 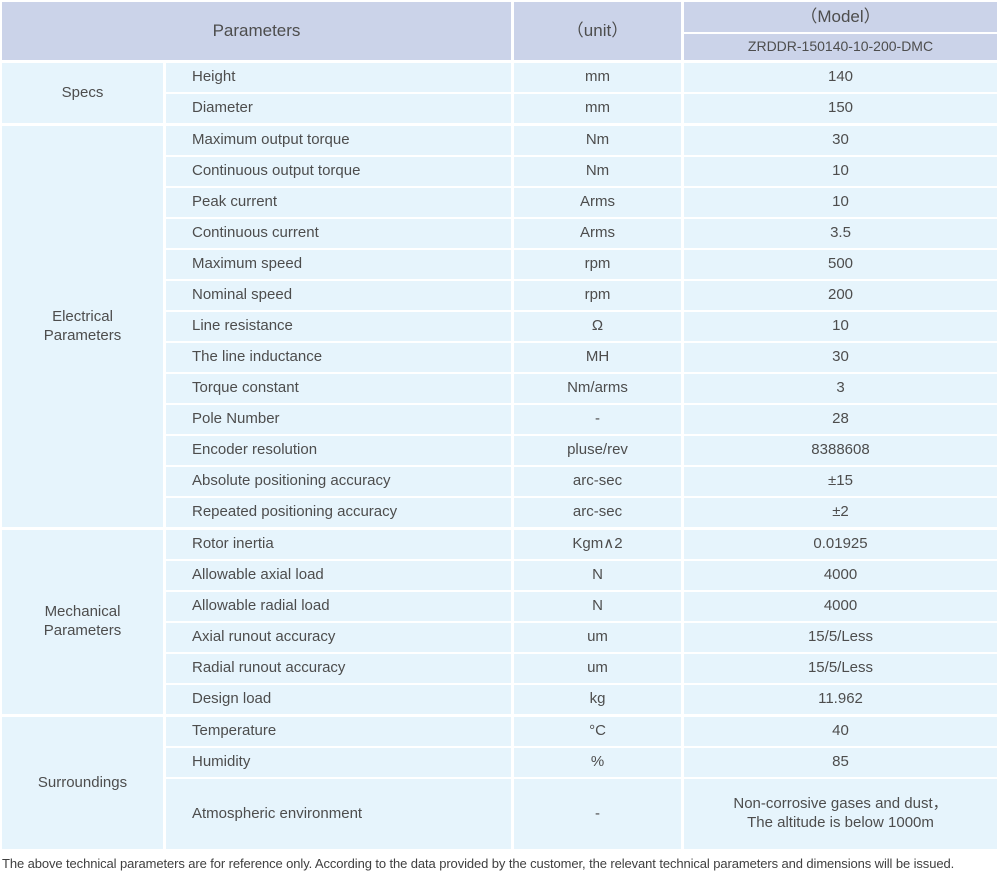 I want to click on table-row: The line inductance MH 30, so click(x=581, y=357).